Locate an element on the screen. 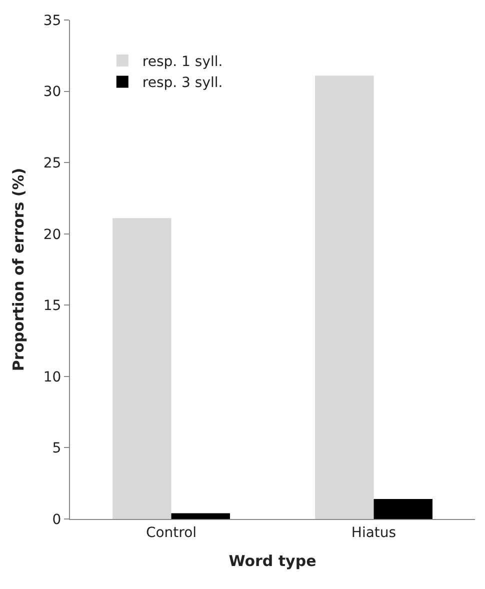  y-tick-label: 30 is located at coordinates (52, 92).